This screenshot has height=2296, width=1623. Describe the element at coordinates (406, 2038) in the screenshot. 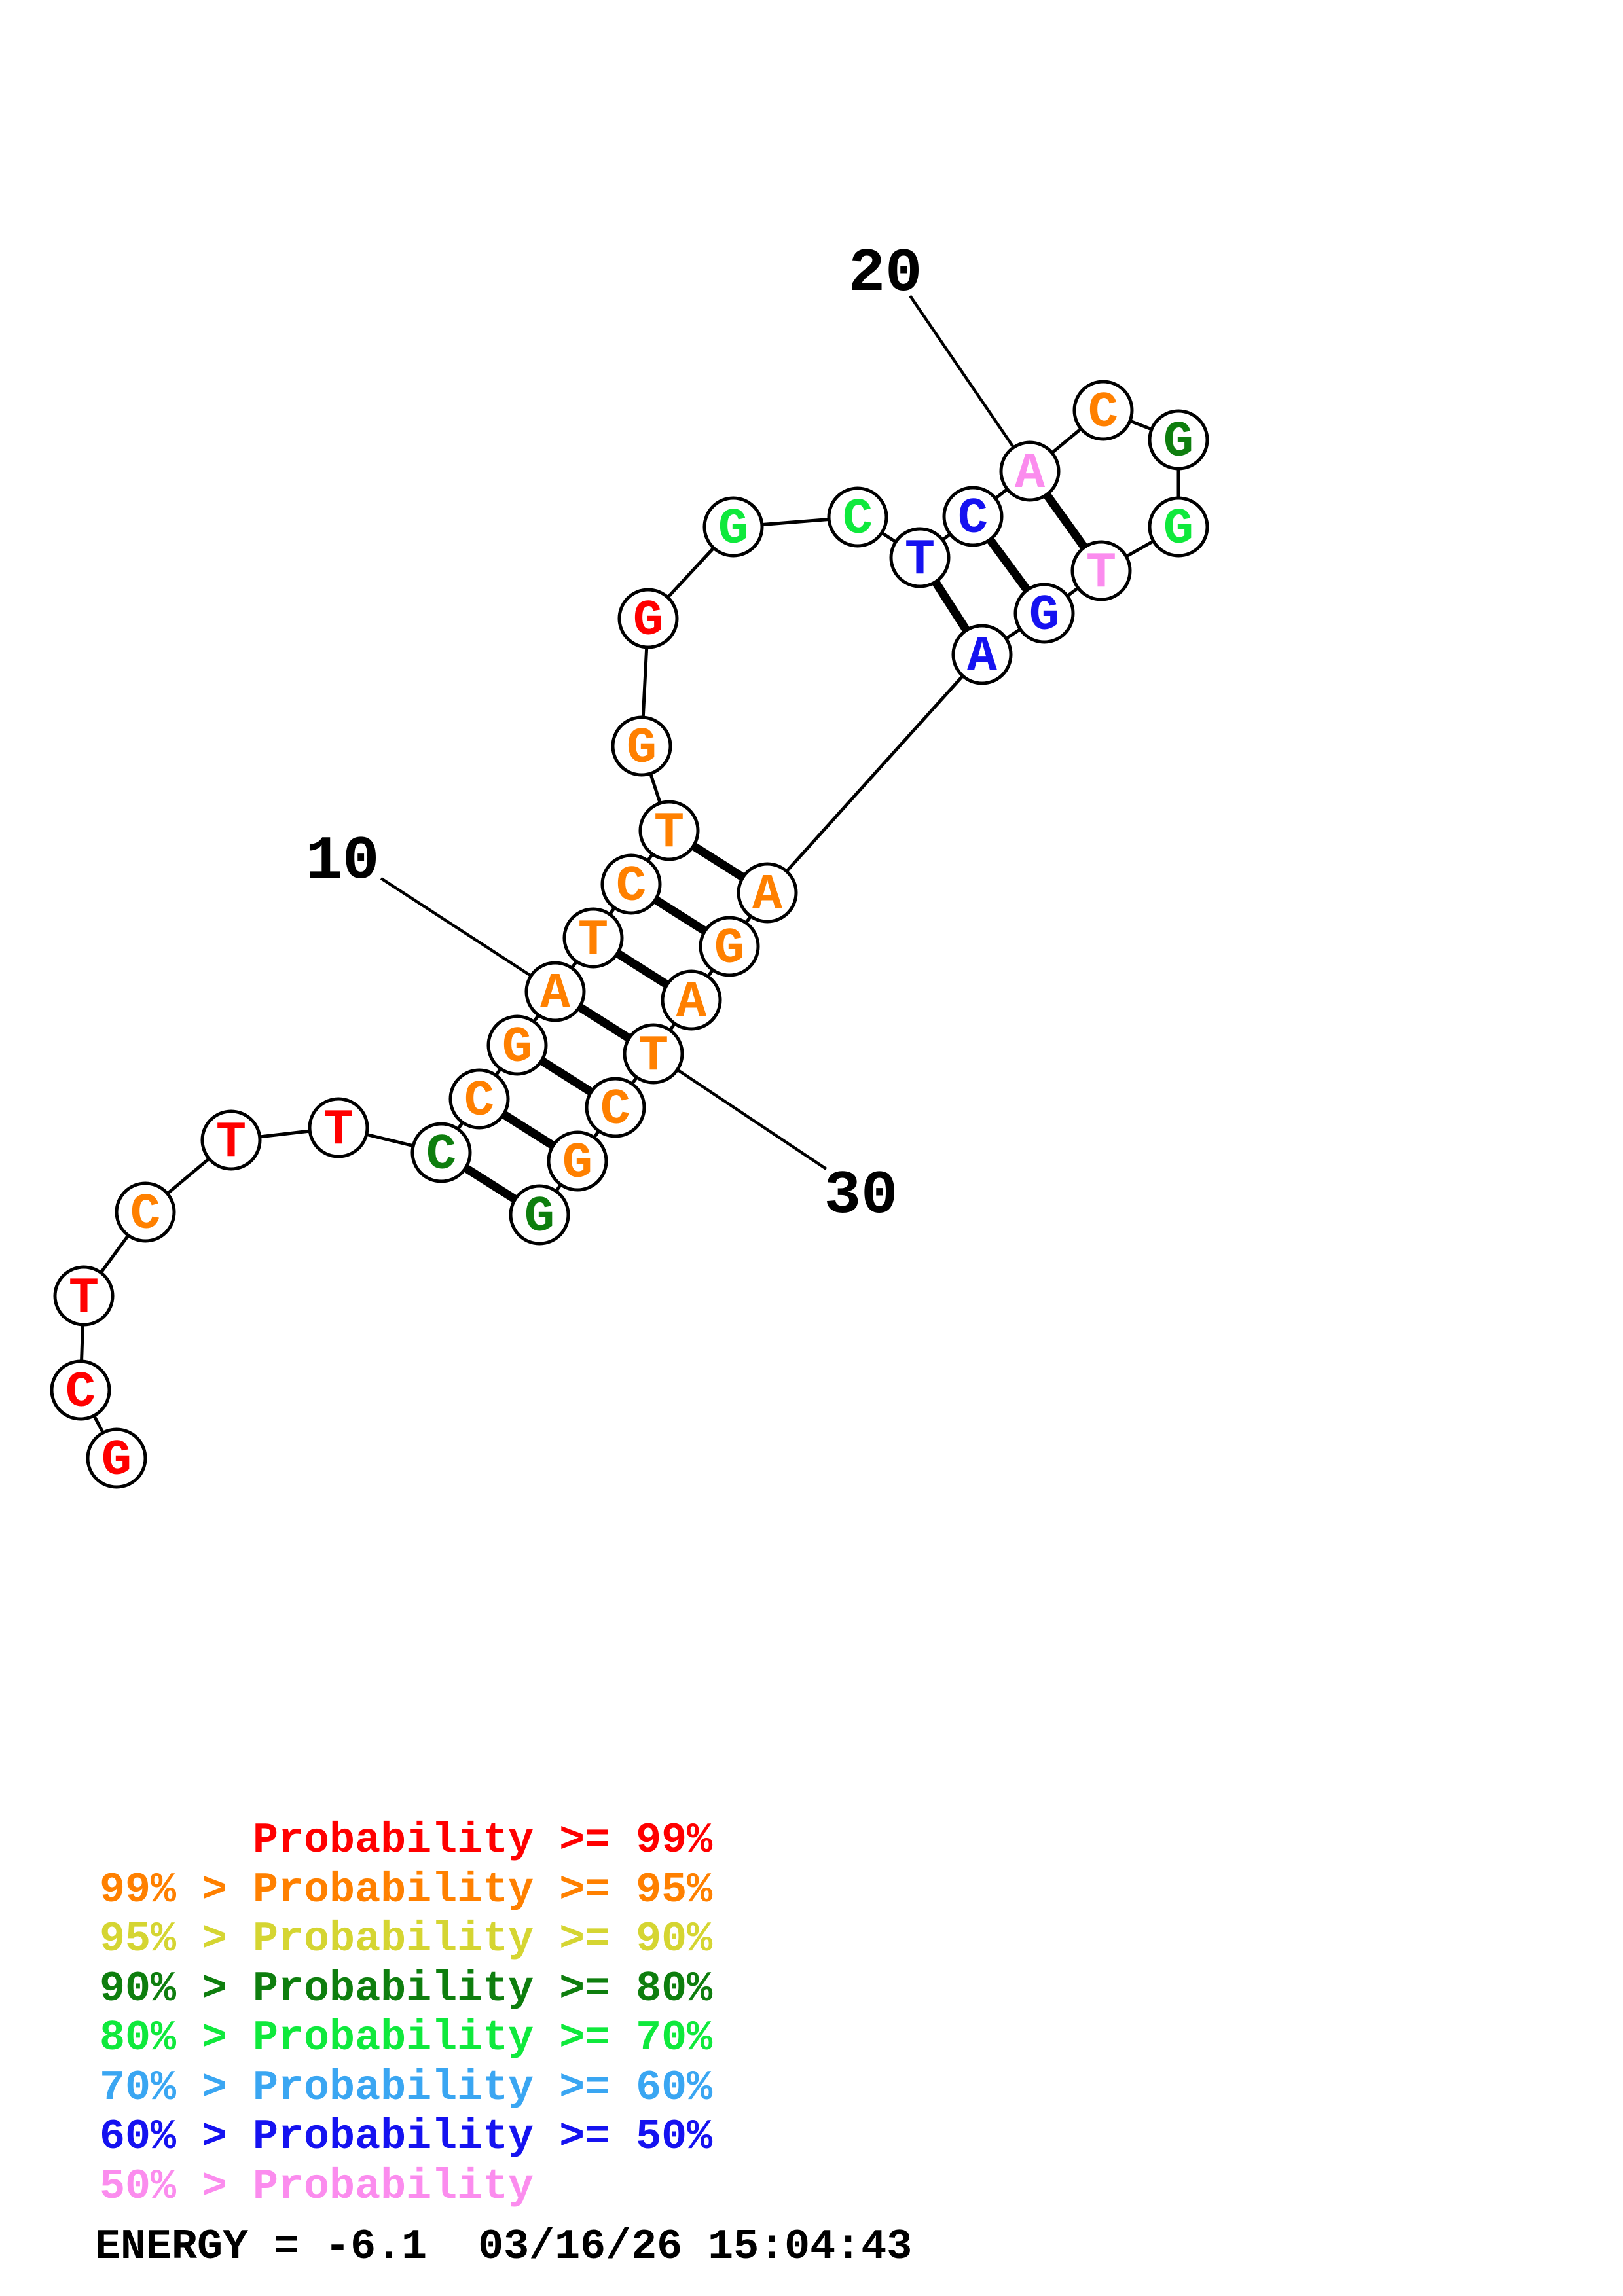

I see `legend-row: 80% > Probability >= 70%` at that location.